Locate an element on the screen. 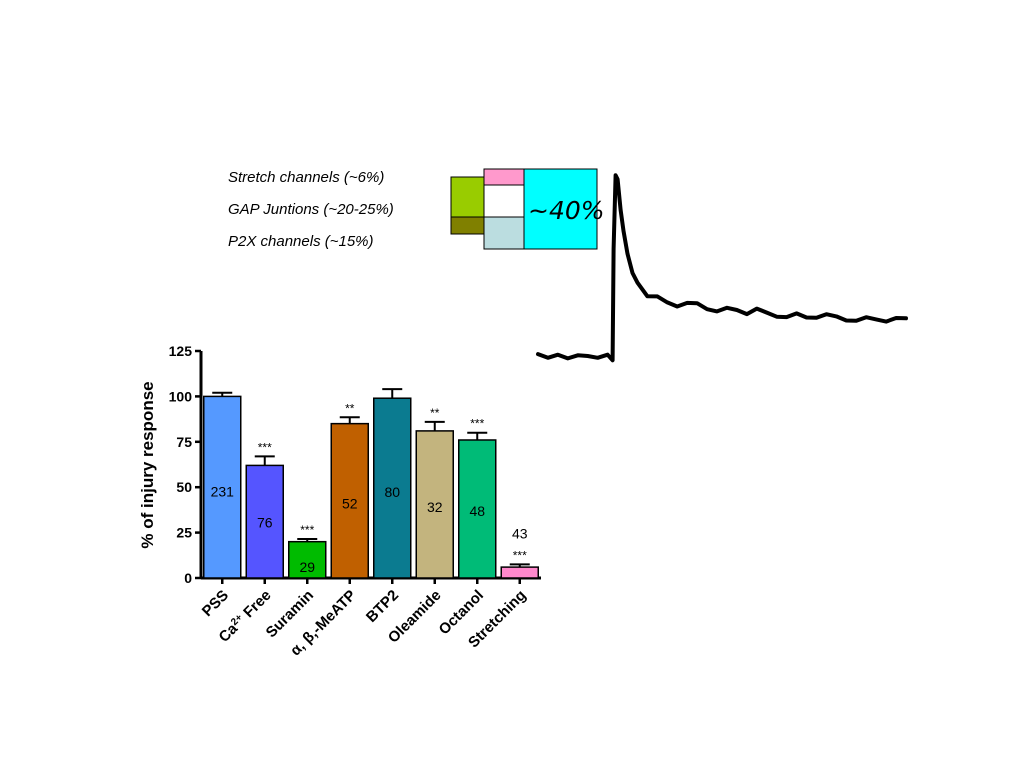  y-tick-label: 0 is located at coordinates (188, 578).